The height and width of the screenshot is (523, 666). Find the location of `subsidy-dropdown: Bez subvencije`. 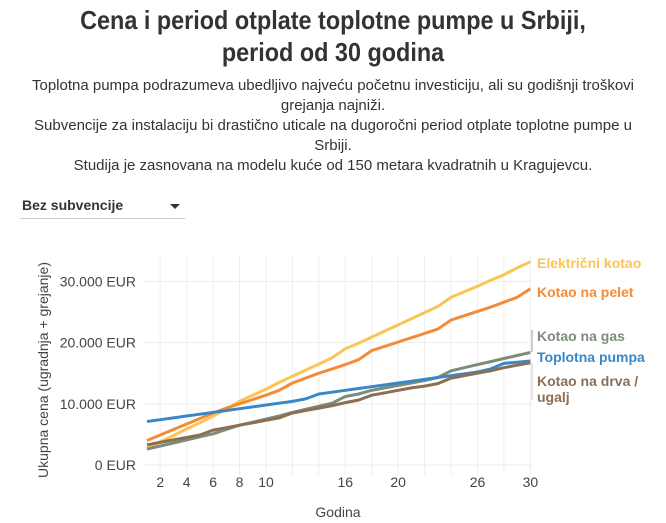

subsidy-dropdown: Bez subvencije is located at coordinates (102, 205).